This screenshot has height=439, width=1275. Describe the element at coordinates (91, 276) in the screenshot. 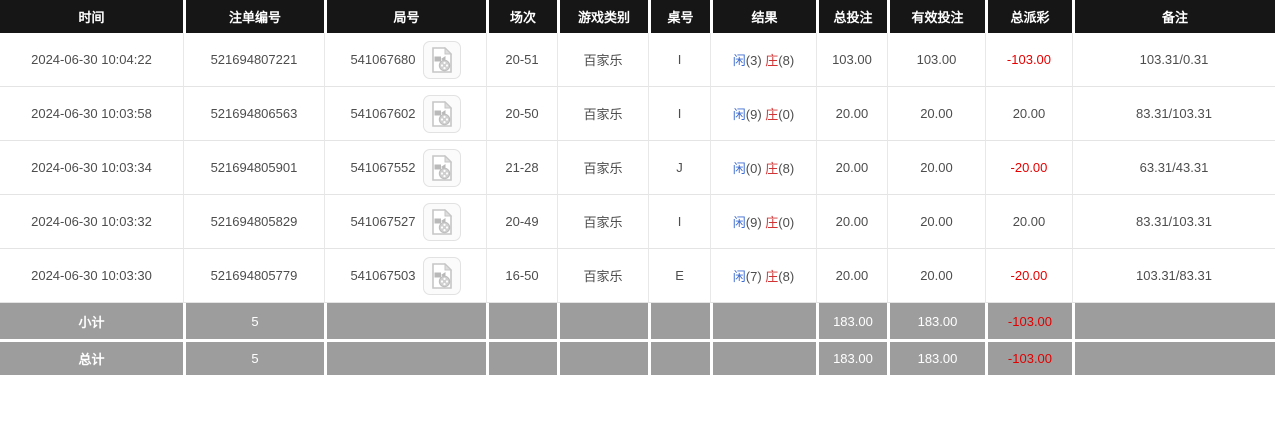

I see `cell-time: 2024-06-30 10:03:30` at that location.